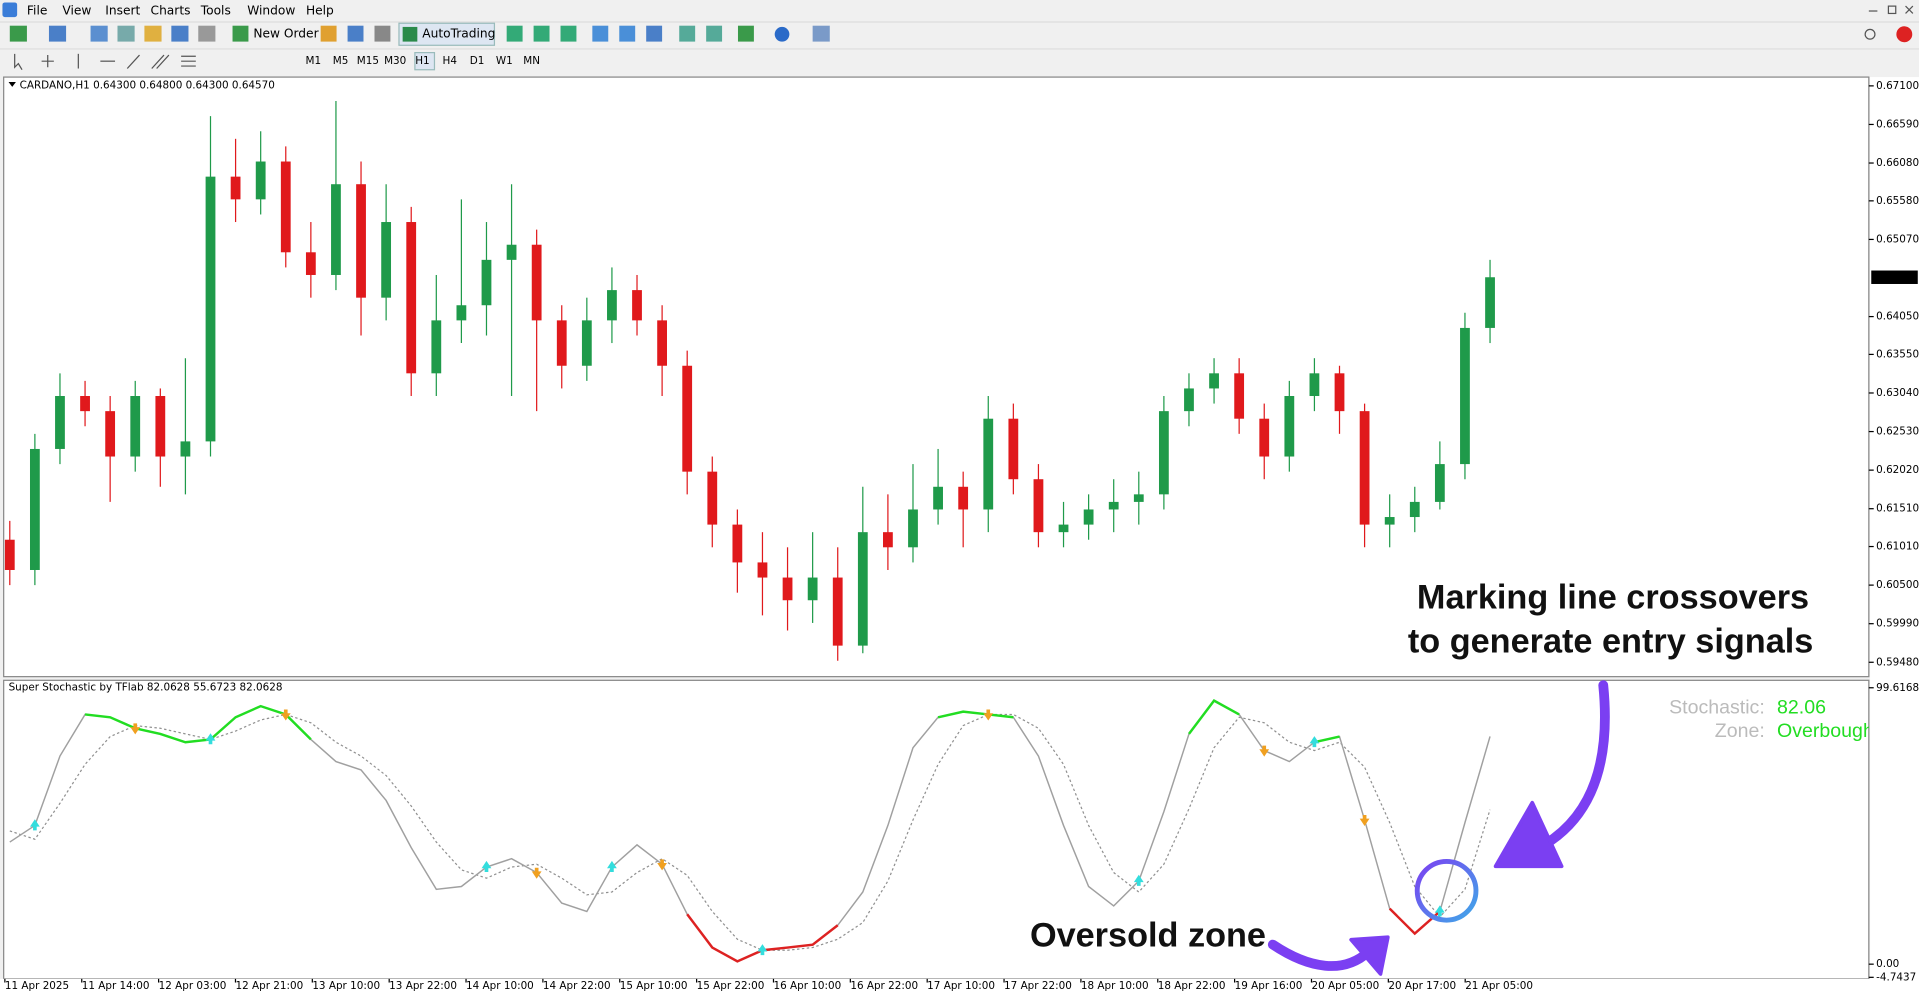  I want to click on trendline-tool, so click(133, 61).